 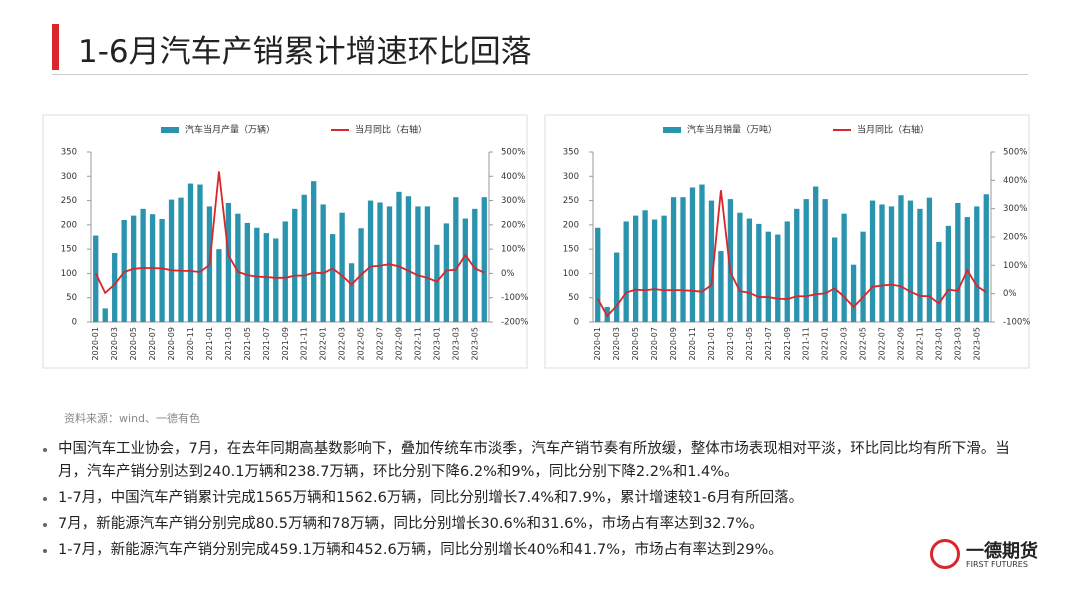 I want to click on legend-label: 汽车当月销量（万吨）, so click(x=732, y=130).